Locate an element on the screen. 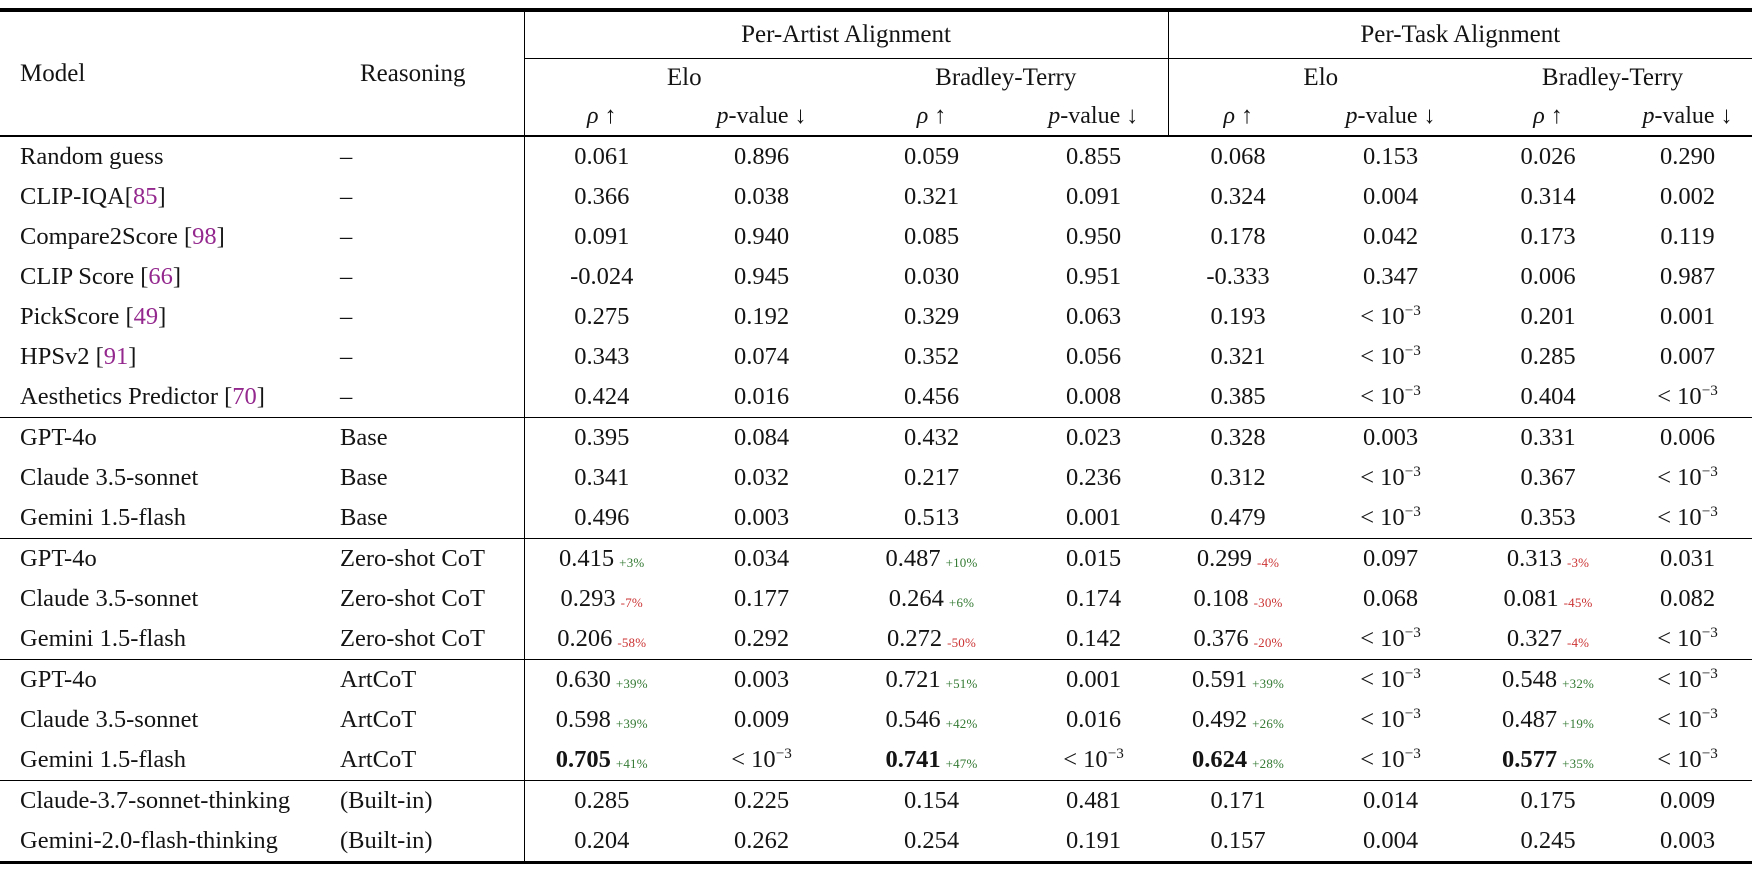  metric-value: 0.068 is located at coordinates (1390, 598).